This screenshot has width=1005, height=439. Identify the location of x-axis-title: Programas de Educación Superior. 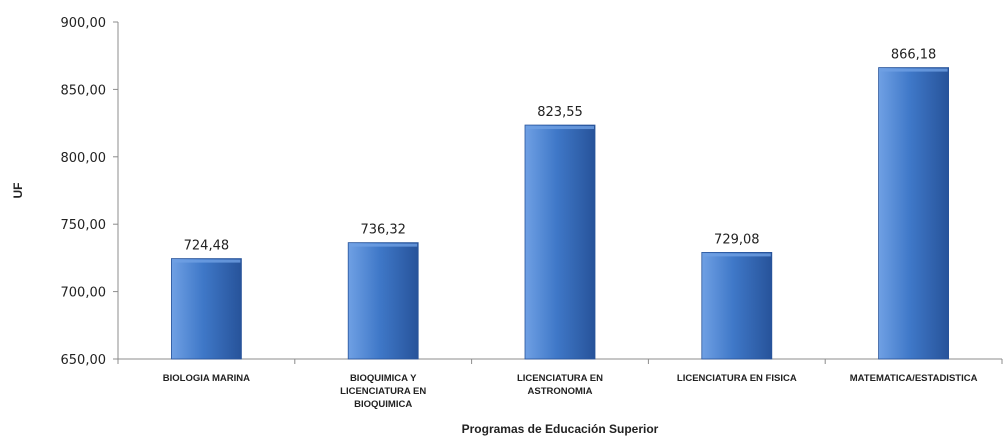
(560, 429).